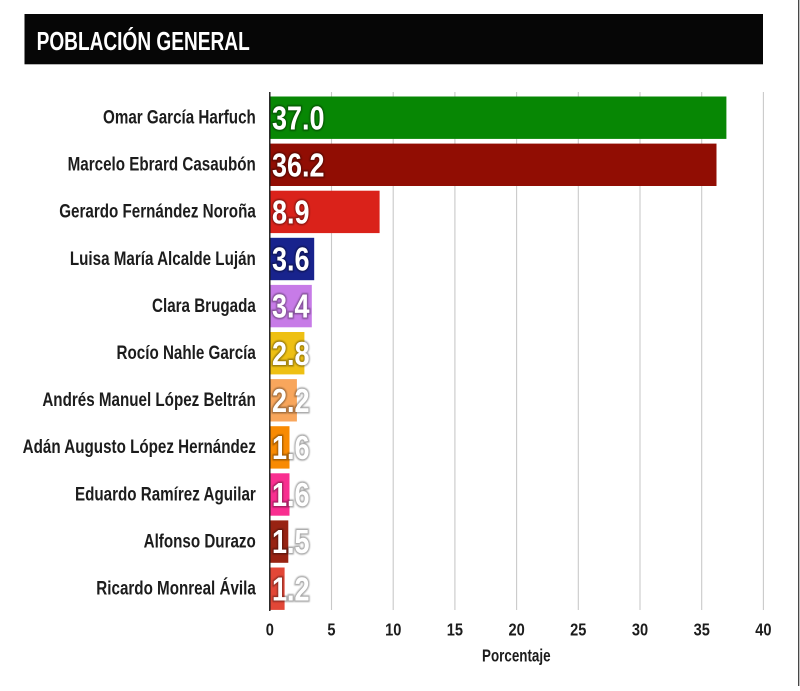 This screenshot has height=691, width=800. Describe the element at coordinates (179, 117) in the screenshot. I see `svg-text: Omar García Harfuch` at that location.